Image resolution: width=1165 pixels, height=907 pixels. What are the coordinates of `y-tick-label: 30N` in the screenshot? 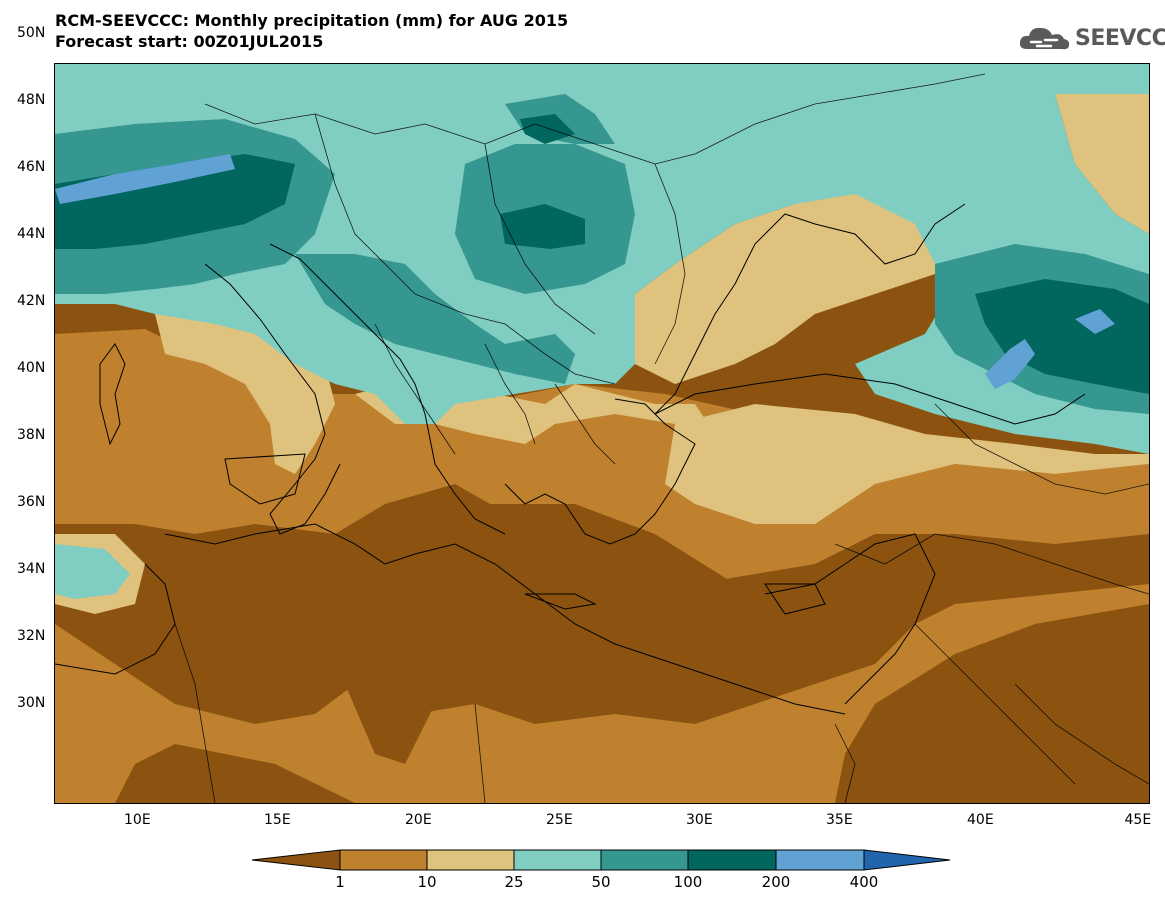 It's located at (31, 703).